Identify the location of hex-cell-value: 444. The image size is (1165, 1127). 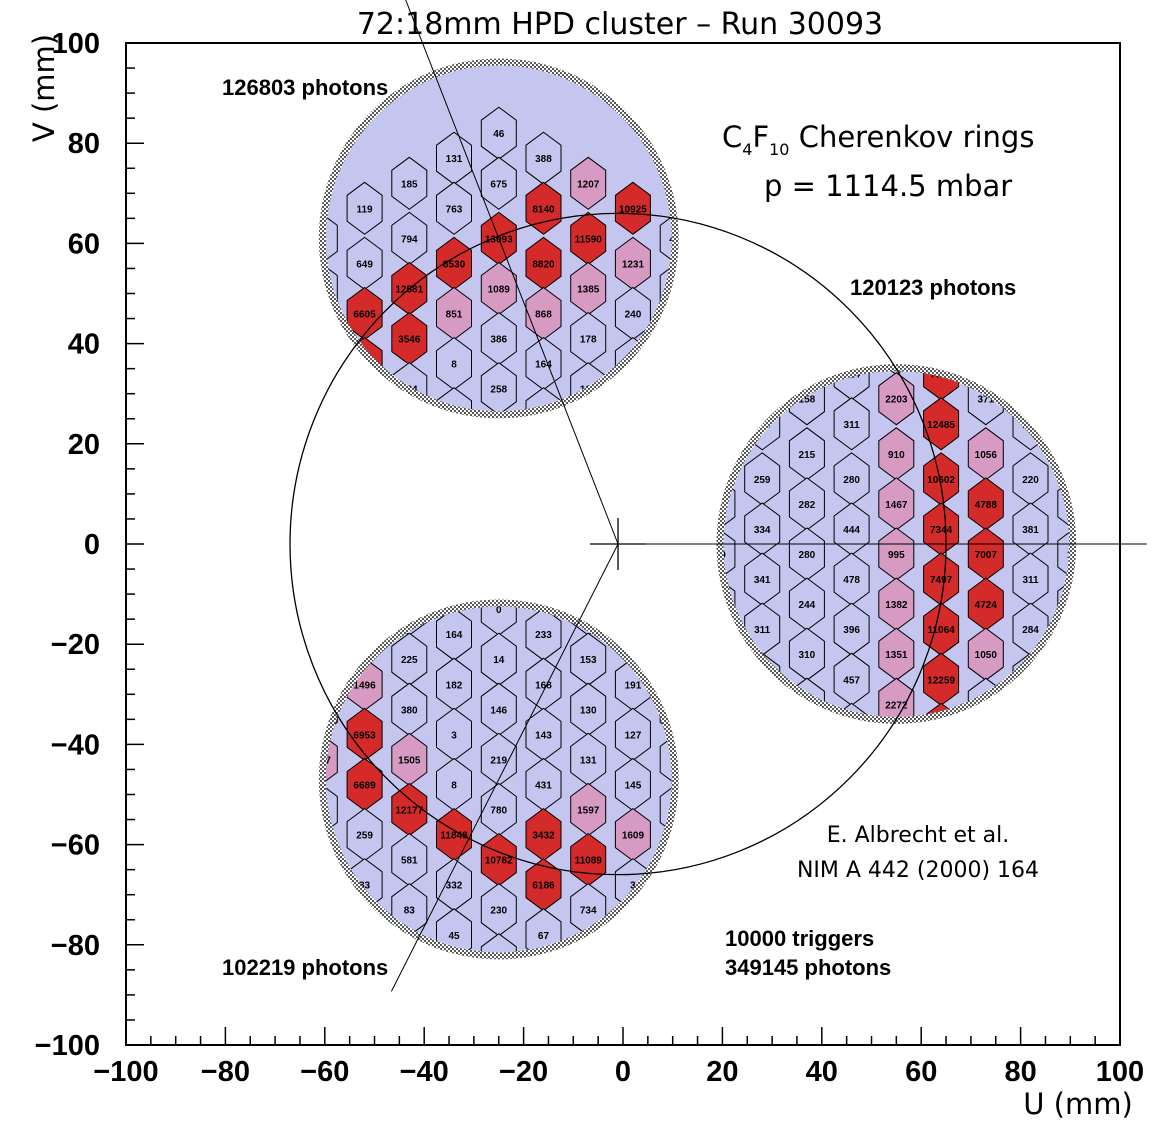
(851, 530).